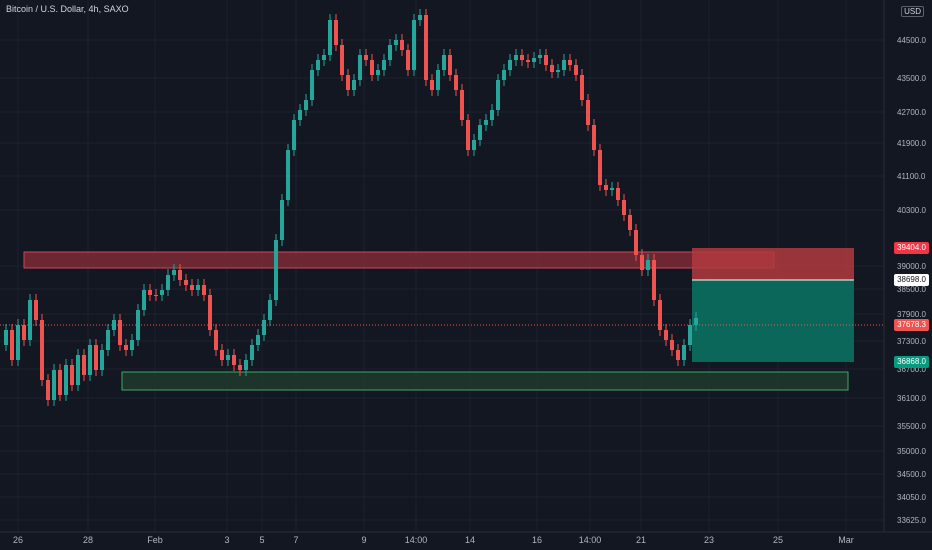  I want to click on resistance-zone, so click(399, 260).